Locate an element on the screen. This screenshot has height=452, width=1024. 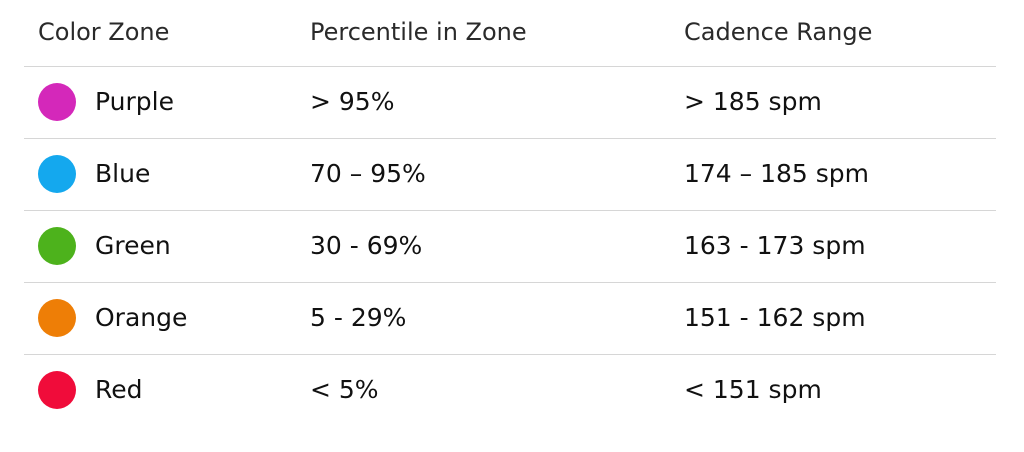
percentile-value: 5 - 29% is located at coordinates (358, 317).